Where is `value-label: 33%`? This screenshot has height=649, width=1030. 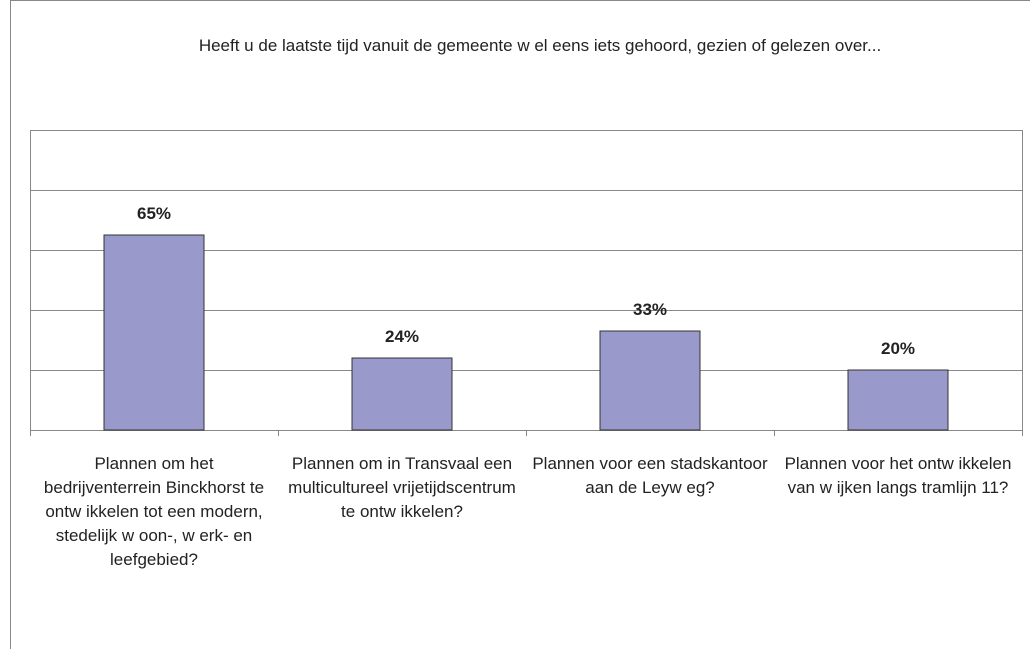 value-label: 33% is located at coordinates (650, 309).